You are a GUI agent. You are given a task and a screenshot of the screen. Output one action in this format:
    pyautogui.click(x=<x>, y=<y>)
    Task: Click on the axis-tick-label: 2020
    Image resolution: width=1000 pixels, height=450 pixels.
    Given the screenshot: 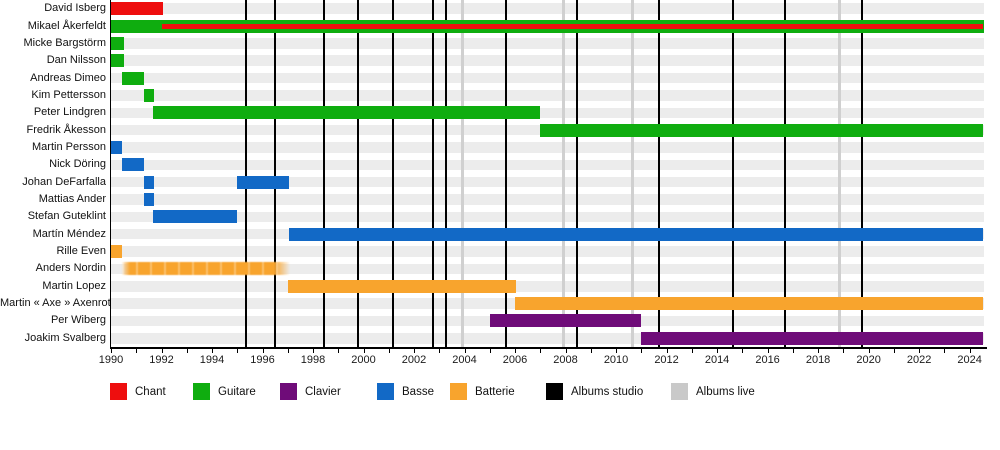 What is the action you would take?
    pyautogui.click(x=868, y=360)
    